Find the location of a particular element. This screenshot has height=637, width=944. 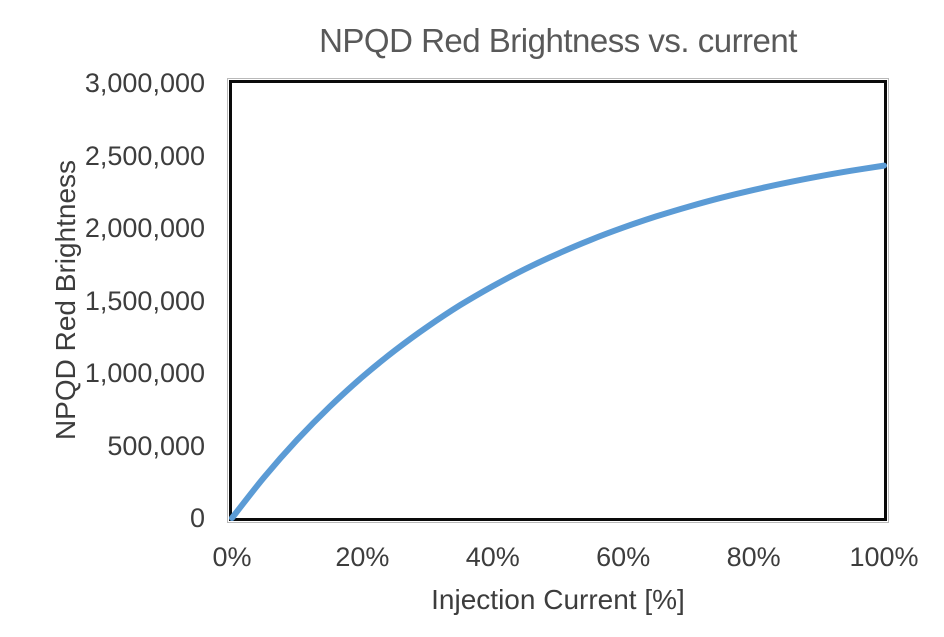

y-tick-label: 0 is located at coordinates (197, 518).